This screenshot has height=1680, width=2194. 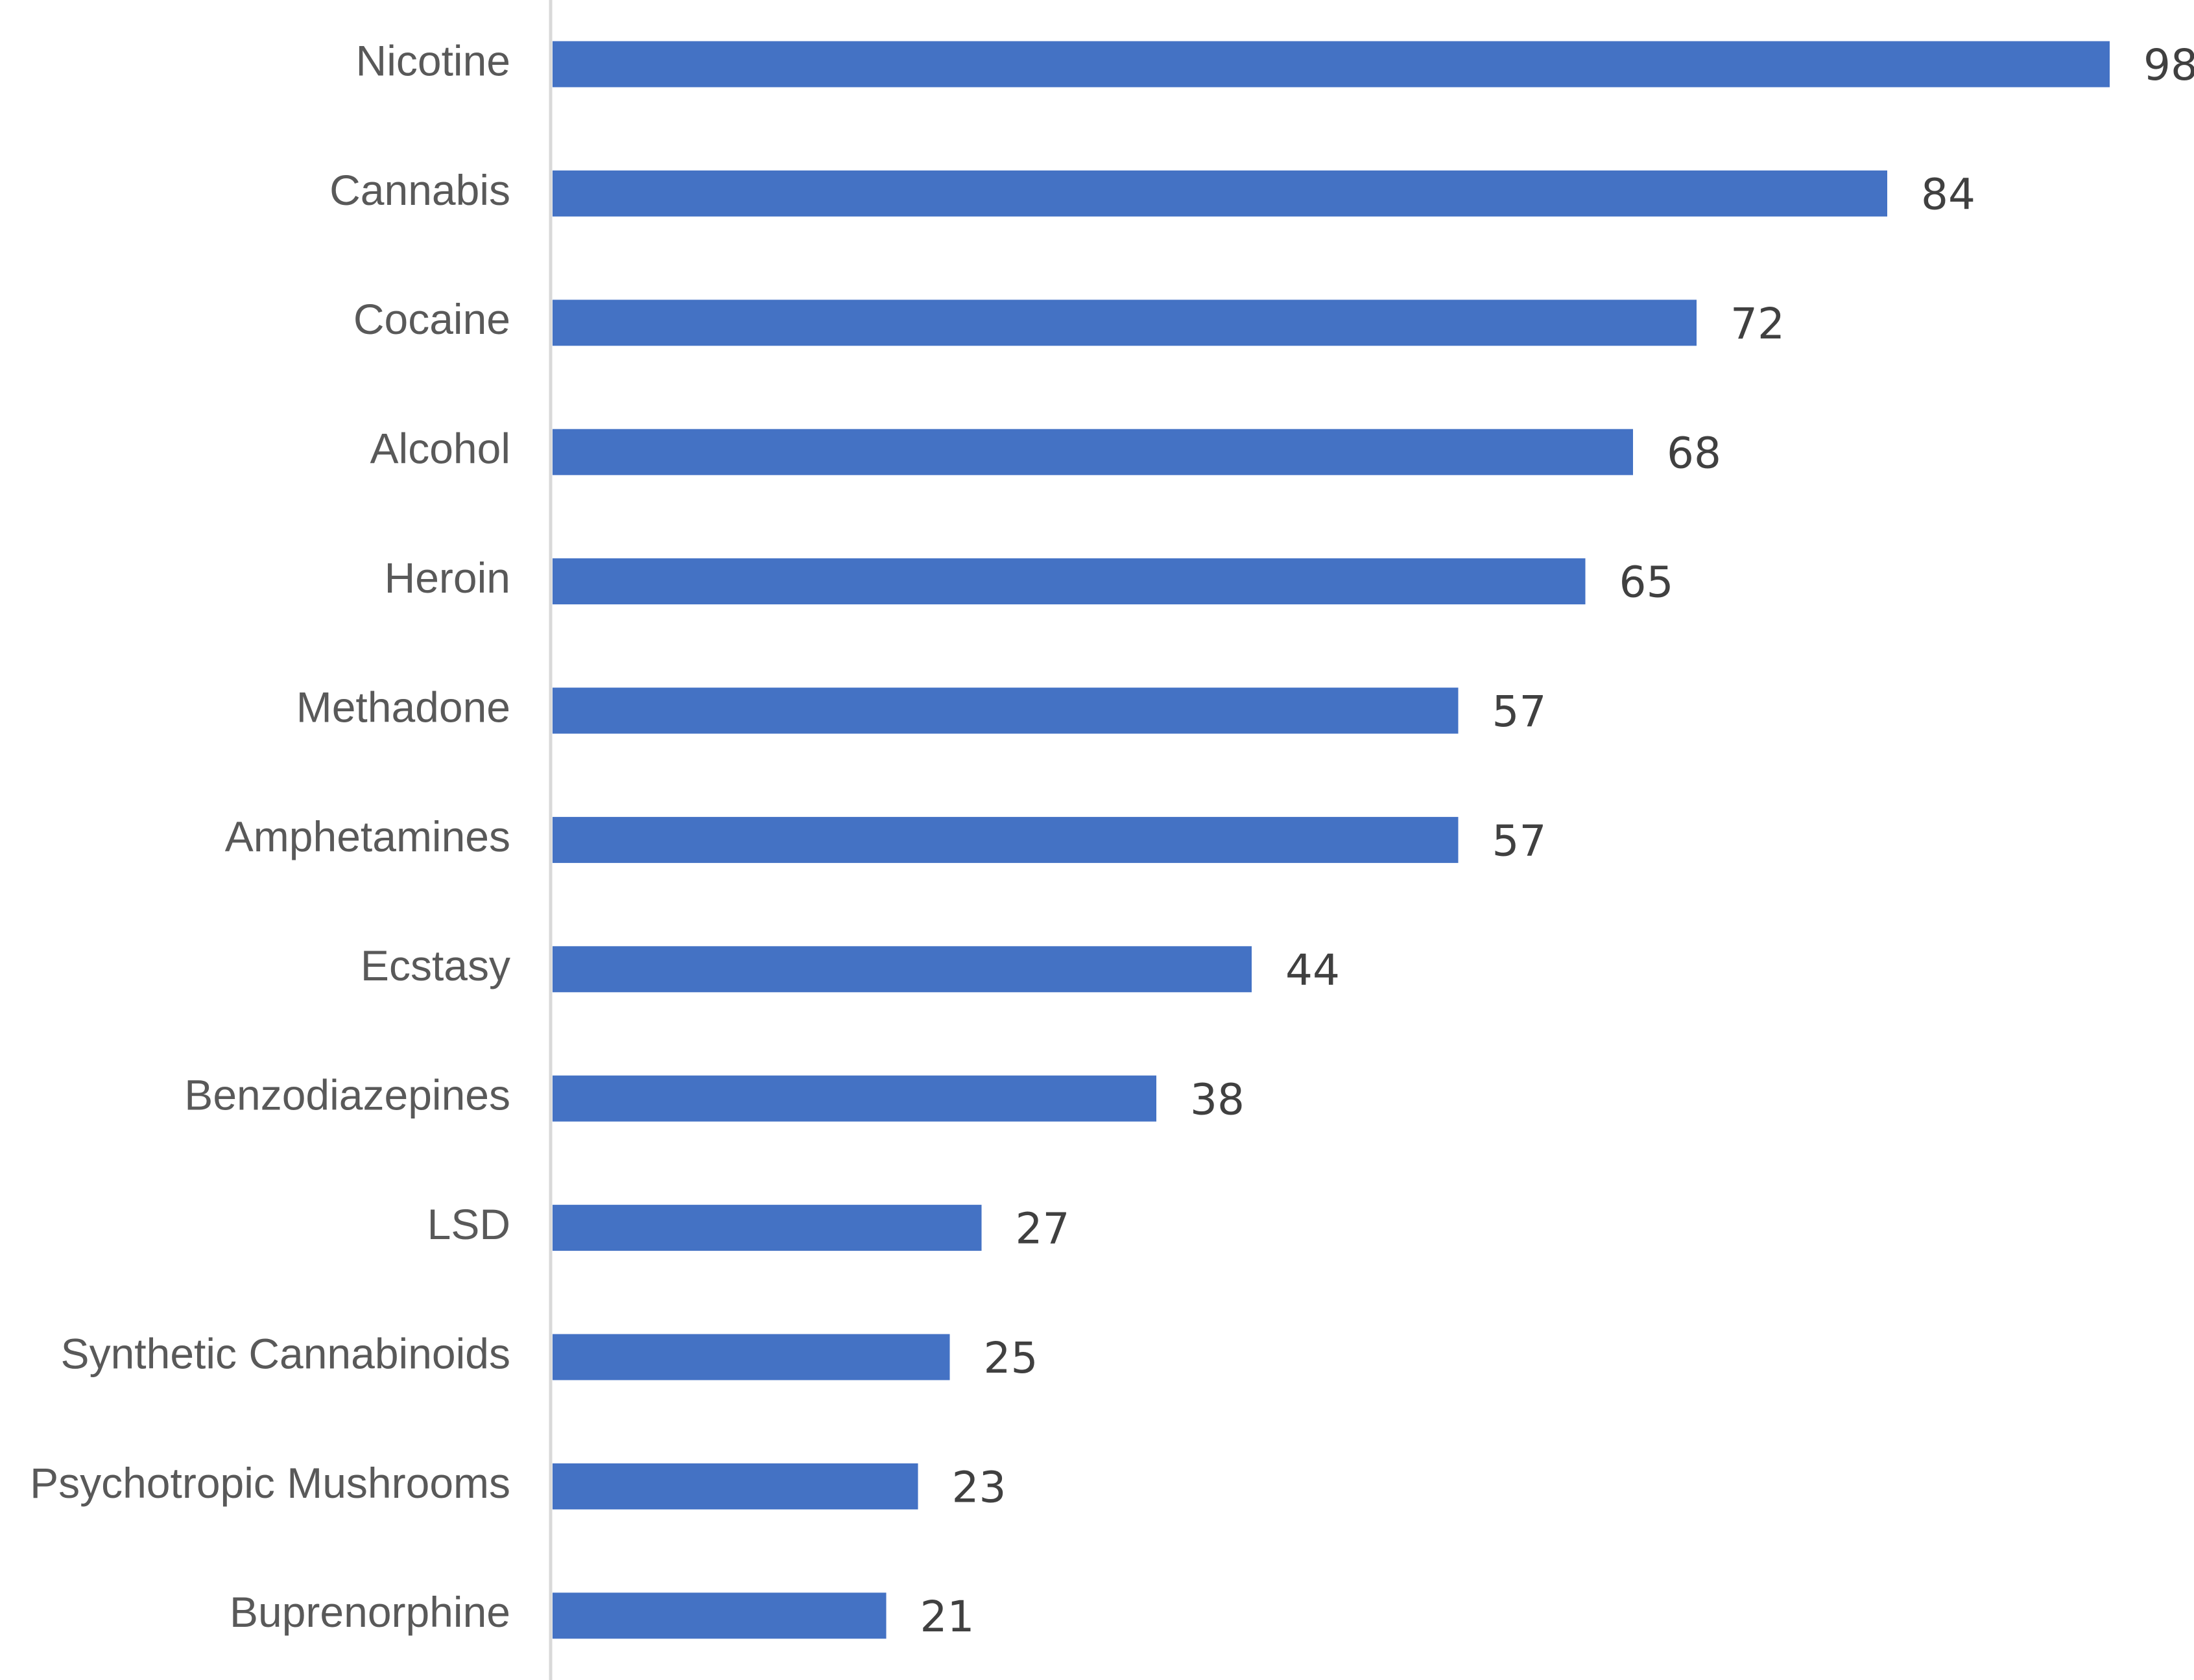 What do you see at coordinates (1217, 1099) in the screenshot?
I see `value-label: 38` at bounding box center [1217, 1099].